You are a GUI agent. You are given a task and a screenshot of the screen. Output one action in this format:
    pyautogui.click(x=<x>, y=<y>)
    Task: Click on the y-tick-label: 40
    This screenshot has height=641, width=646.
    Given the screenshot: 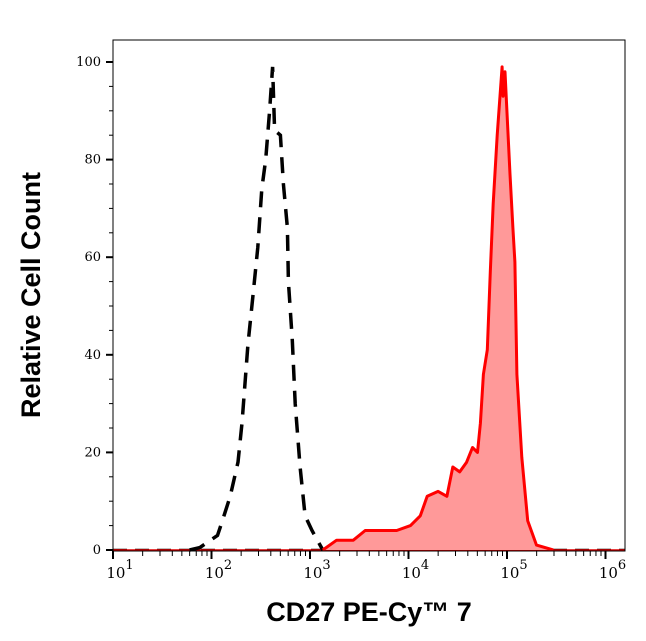 What is the action you would take?
    pyautogui.click(x=92, y=355)
    